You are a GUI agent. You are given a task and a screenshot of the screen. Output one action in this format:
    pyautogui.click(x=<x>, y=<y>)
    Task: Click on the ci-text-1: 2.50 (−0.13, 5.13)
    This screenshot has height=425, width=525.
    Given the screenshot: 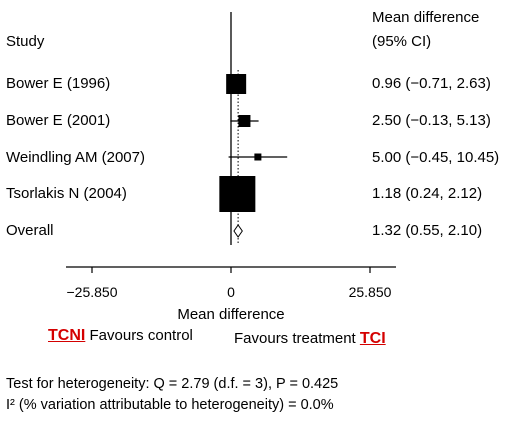 What is the action you would take?
    pyautogui.click(x=431, y=120)
    